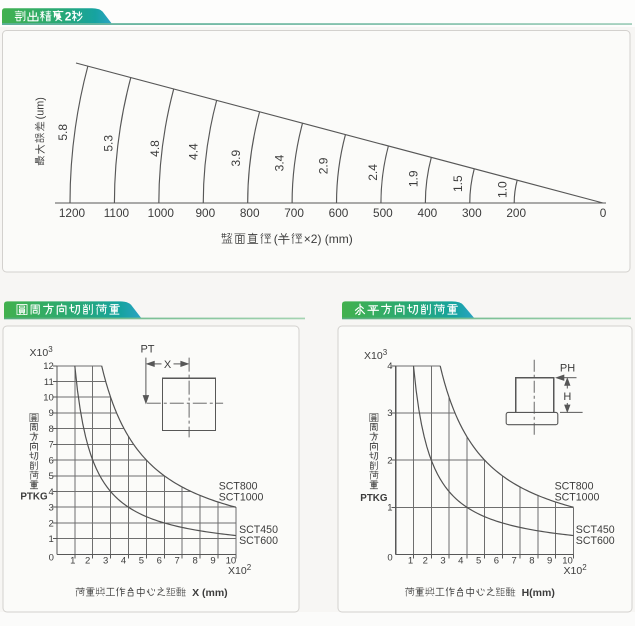  I want to click on svg-text: 11, so click(49, 382).